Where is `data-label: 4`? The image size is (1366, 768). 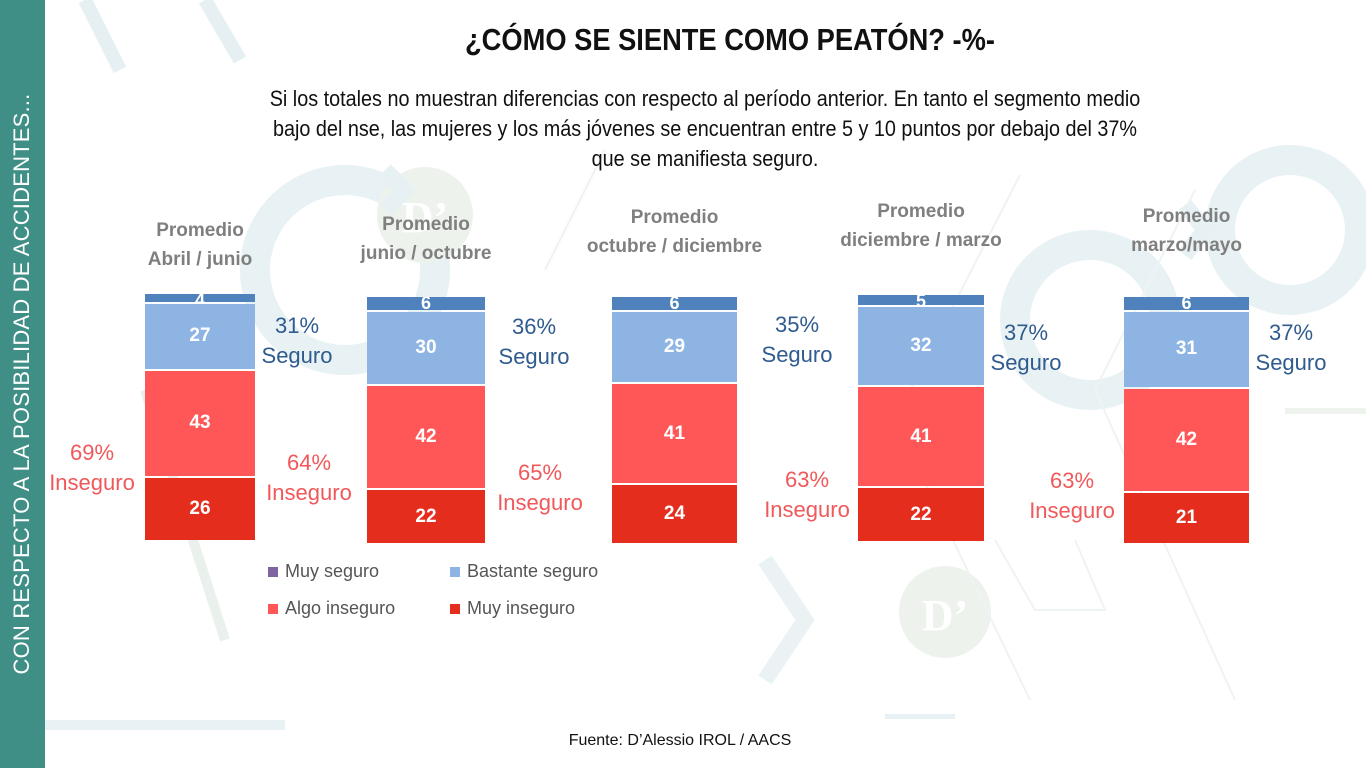
data-label: 4 is located at coordinates (200, 298).